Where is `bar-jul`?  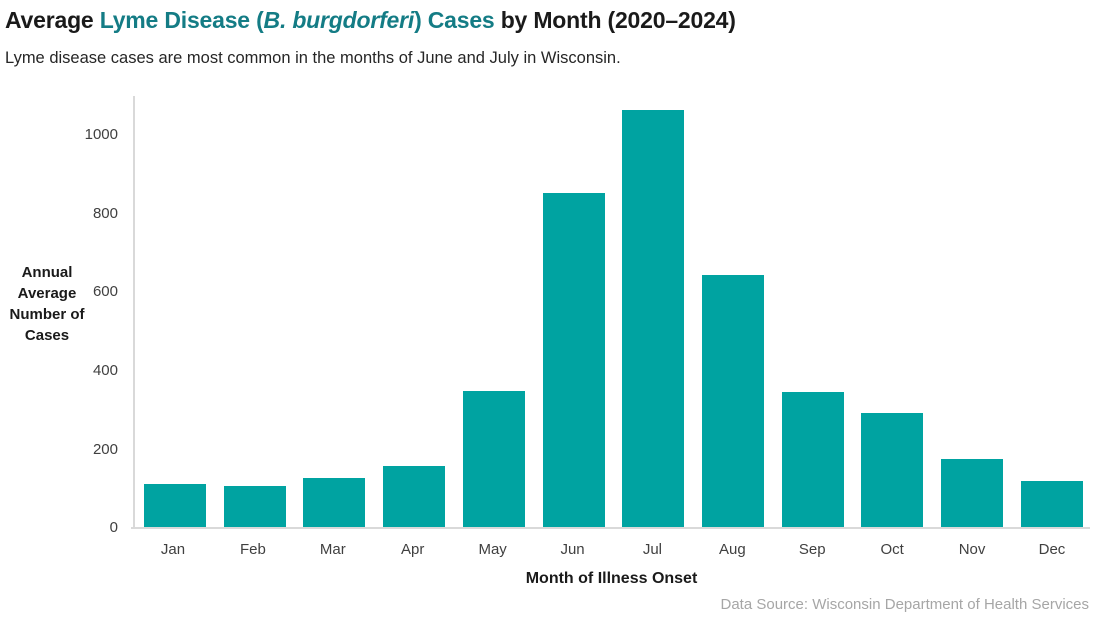
bar-jul is located at coordinates (653, 319).